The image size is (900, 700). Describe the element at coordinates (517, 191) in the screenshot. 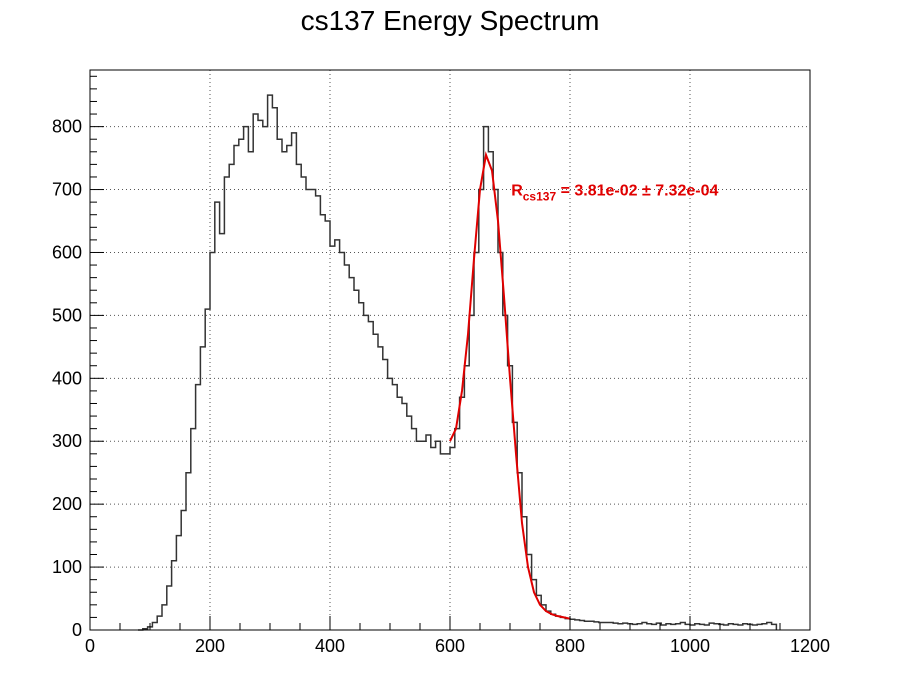

I see `fit-label-main: R` at that location.